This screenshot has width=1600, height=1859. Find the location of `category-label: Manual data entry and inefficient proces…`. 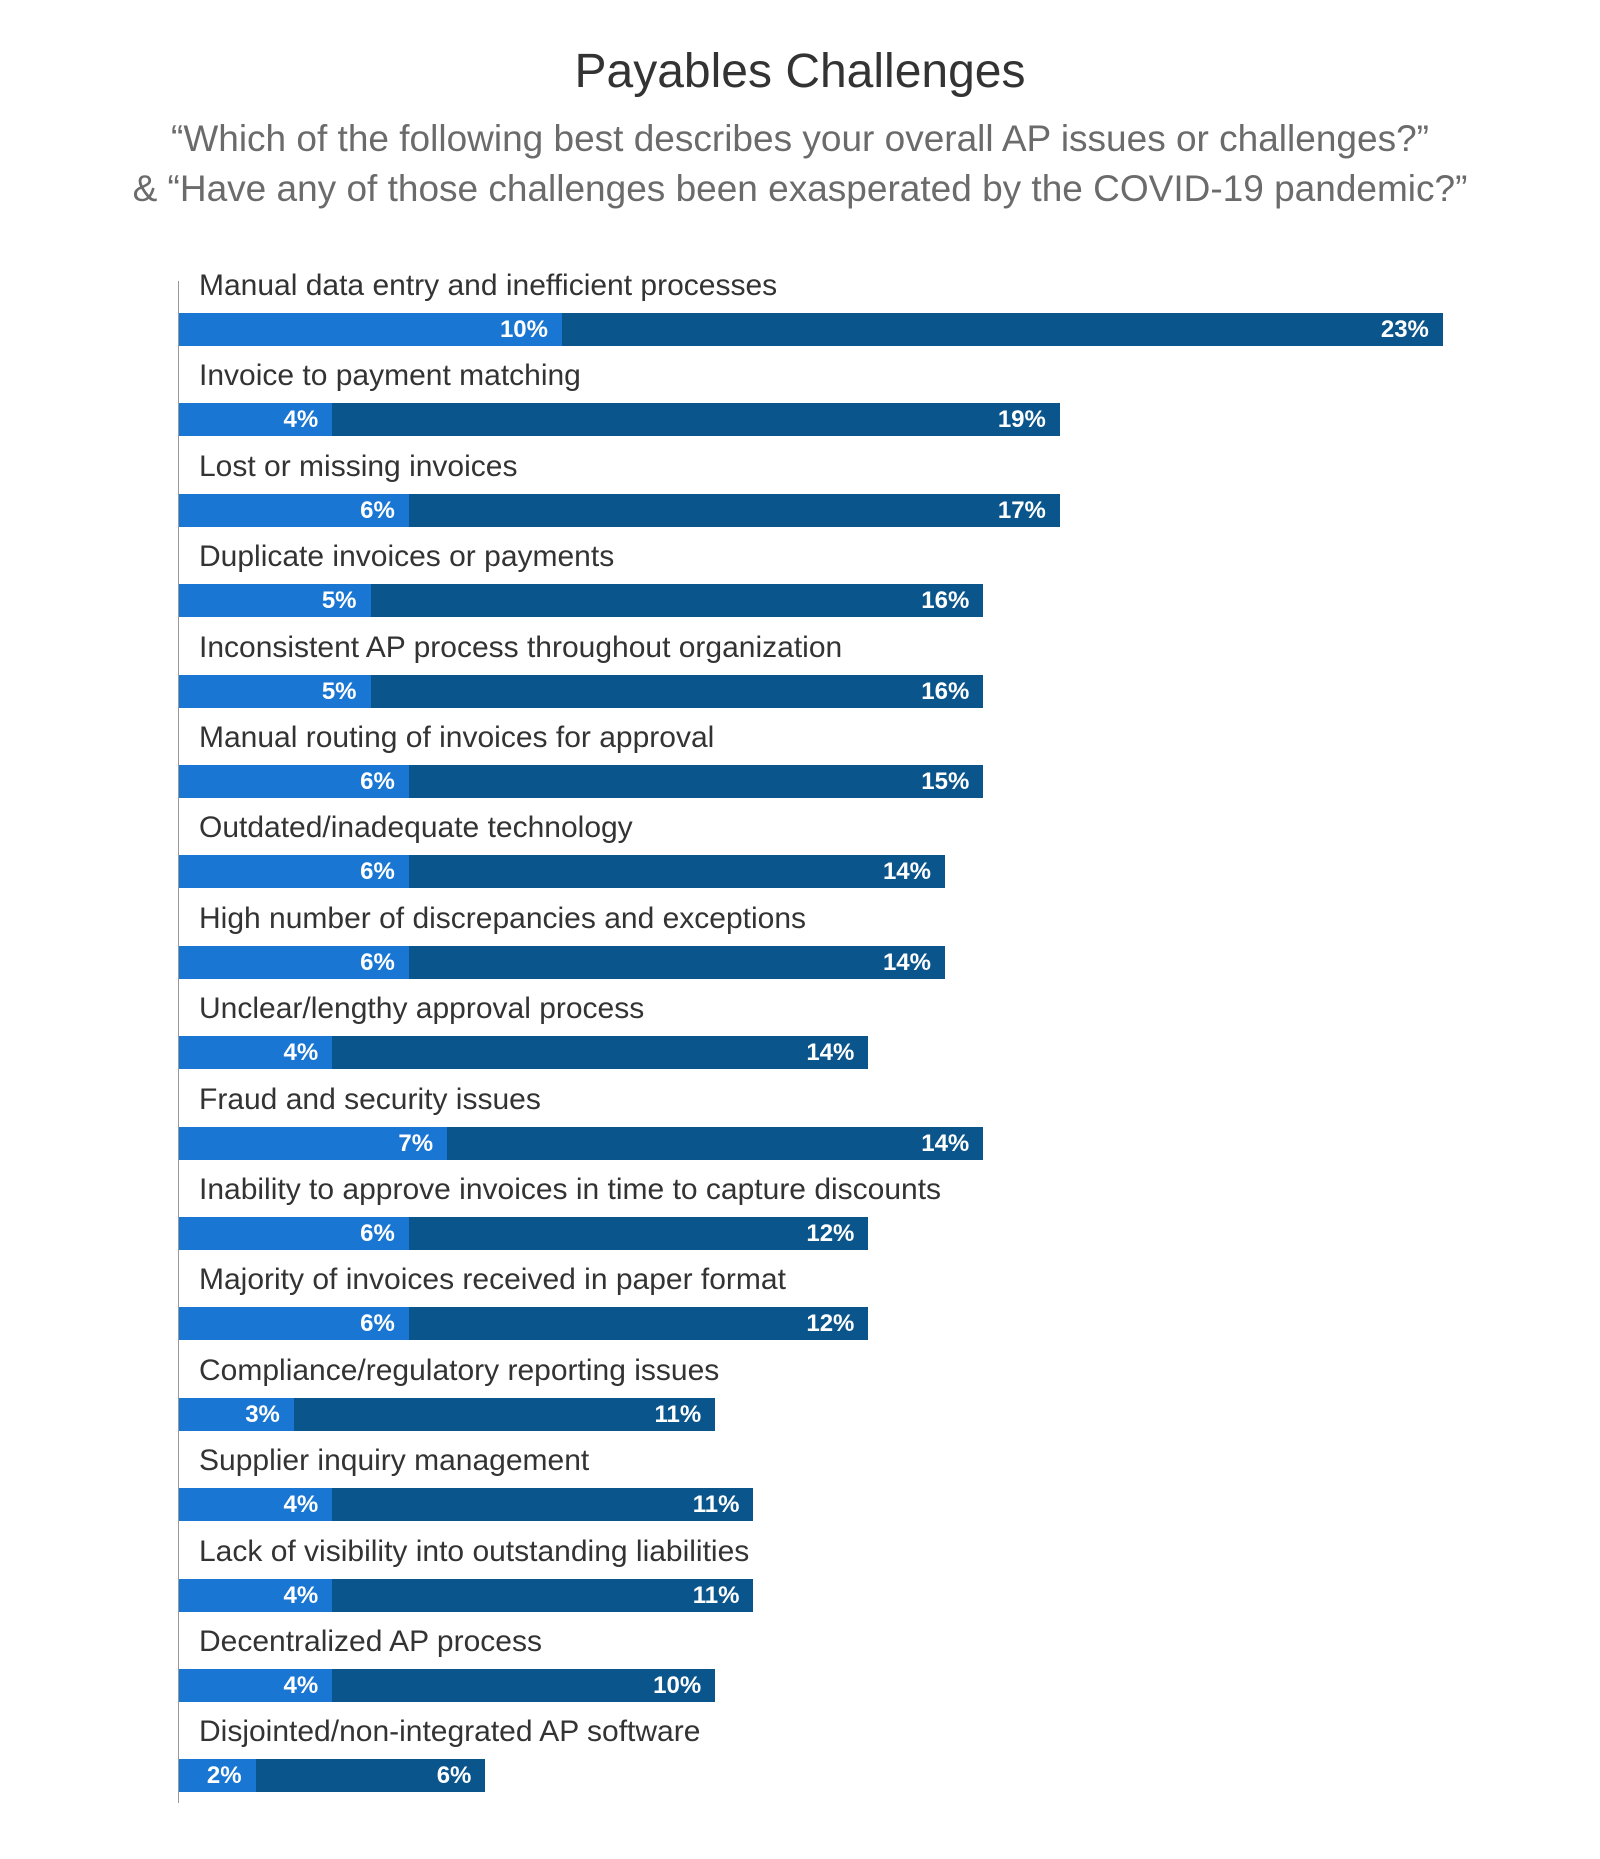

category-label: Manual data entry and inefficient proces… is located at coordinates (488, 285).